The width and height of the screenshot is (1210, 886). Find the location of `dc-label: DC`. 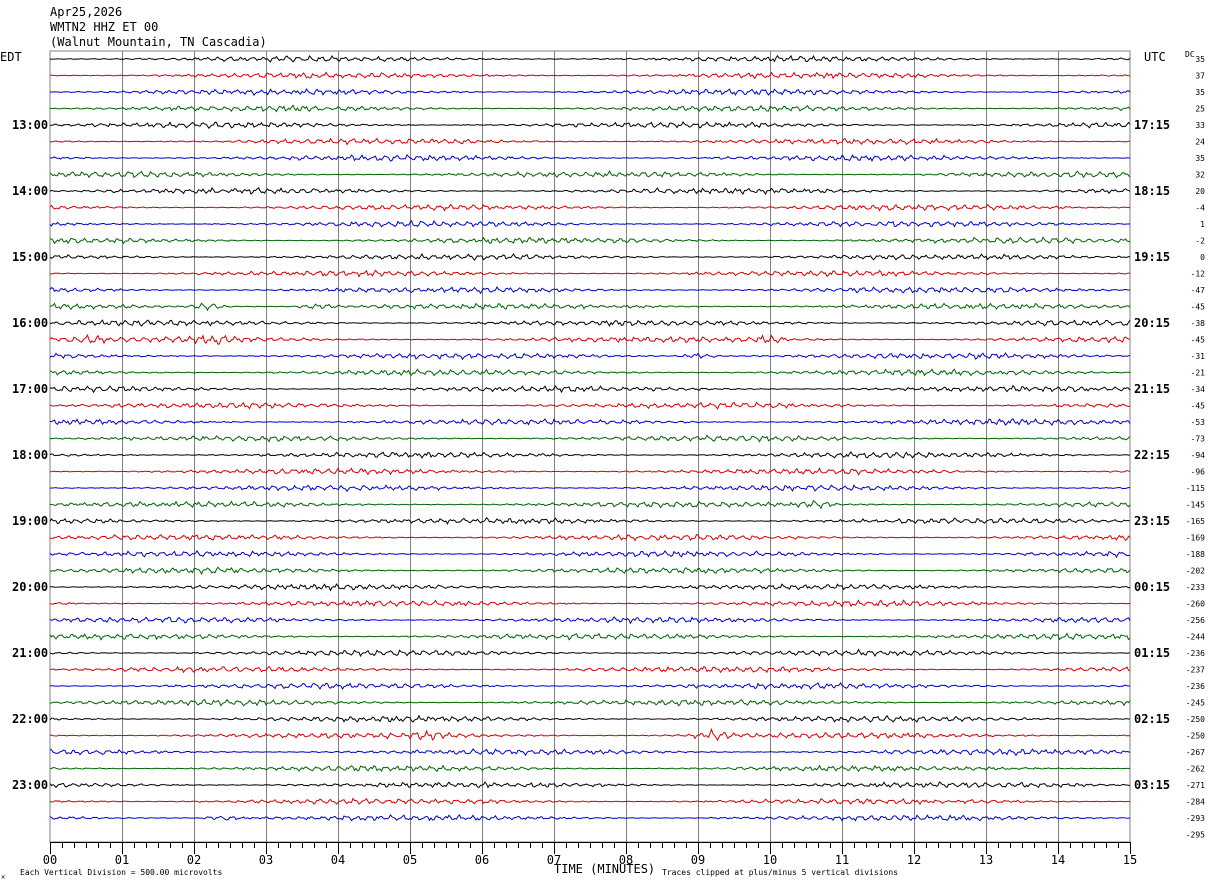

dc-label: DC is located at coordinates (1190, 54).